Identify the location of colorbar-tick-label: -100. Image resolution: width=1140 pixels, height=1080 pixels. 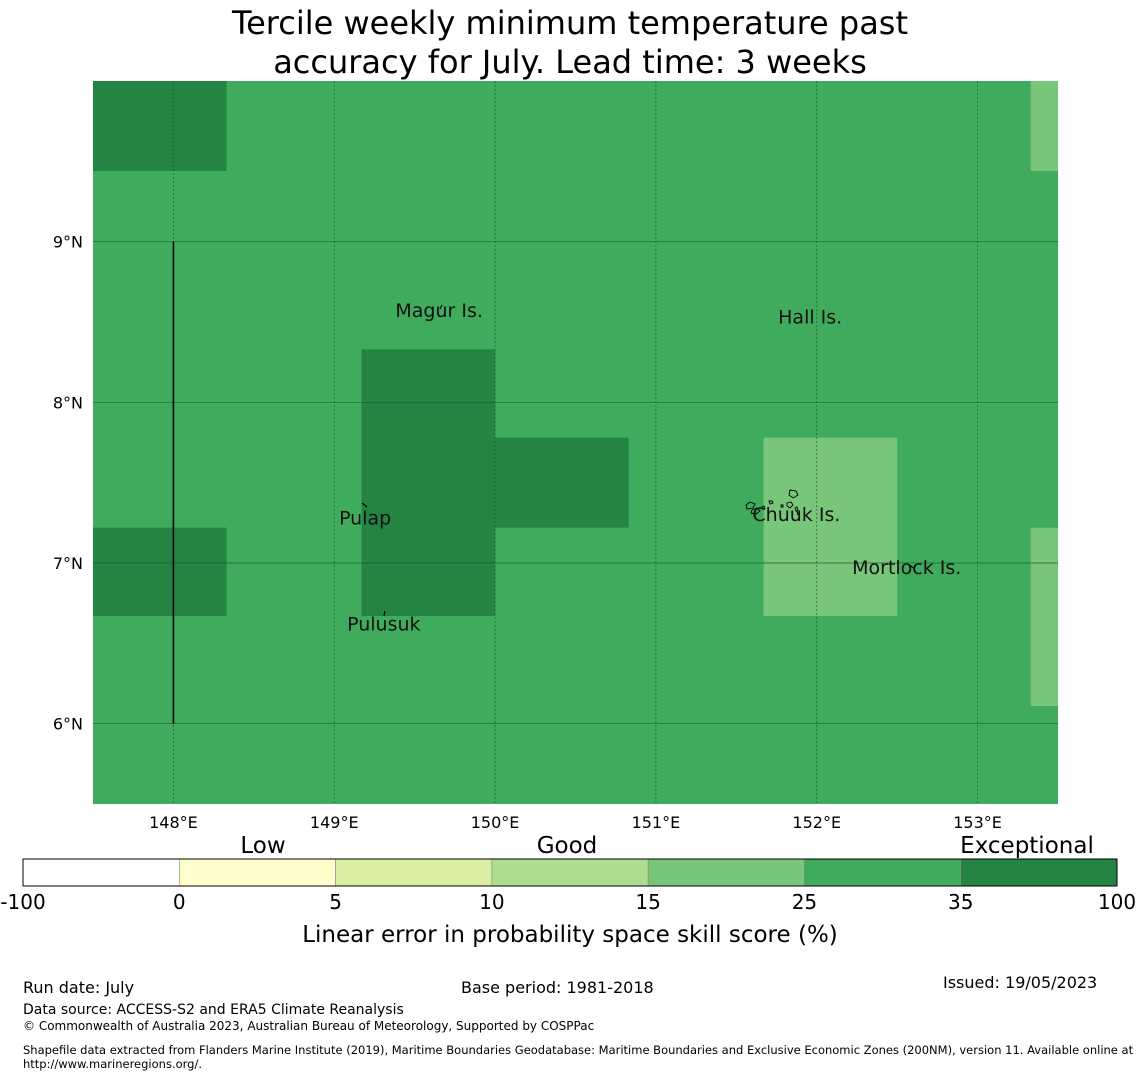
(22, 902).